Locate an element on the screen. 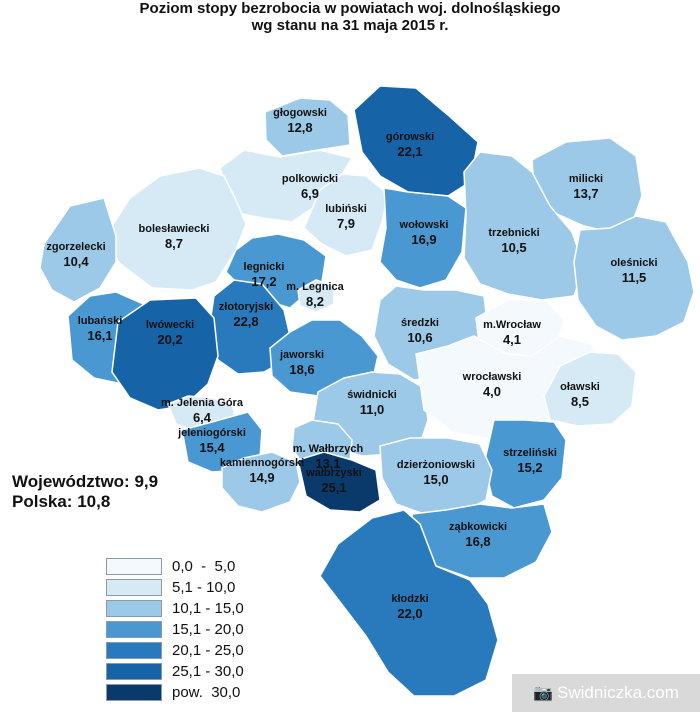 Image resolution: width=700 pixels, height=712 pixels. region-m-legnica is located at coordinates (316, 296).